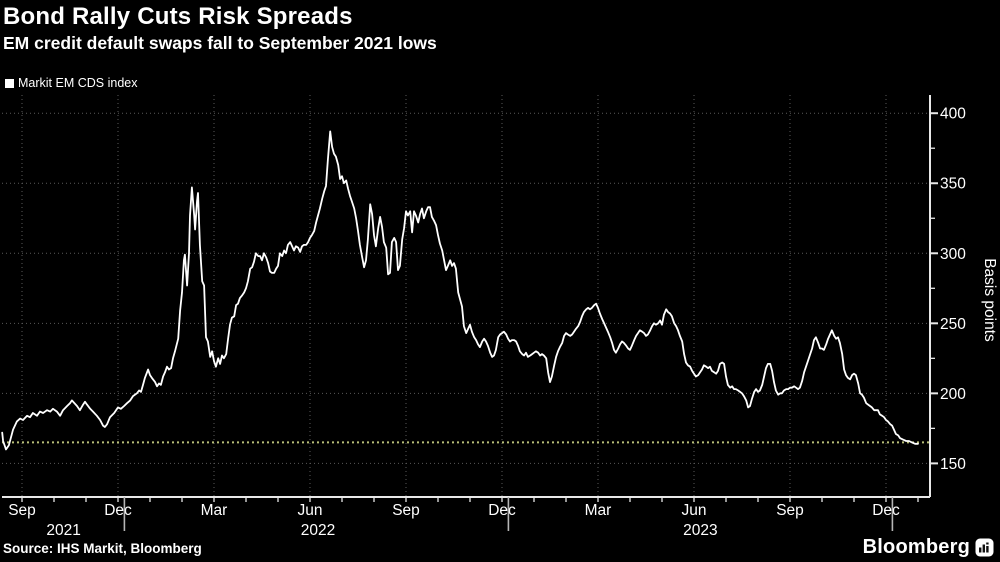 Image resolution: width=1000 pixels, height=562 pixels. I want to click on legend: Markit EM CDS index, so click(71, 83).